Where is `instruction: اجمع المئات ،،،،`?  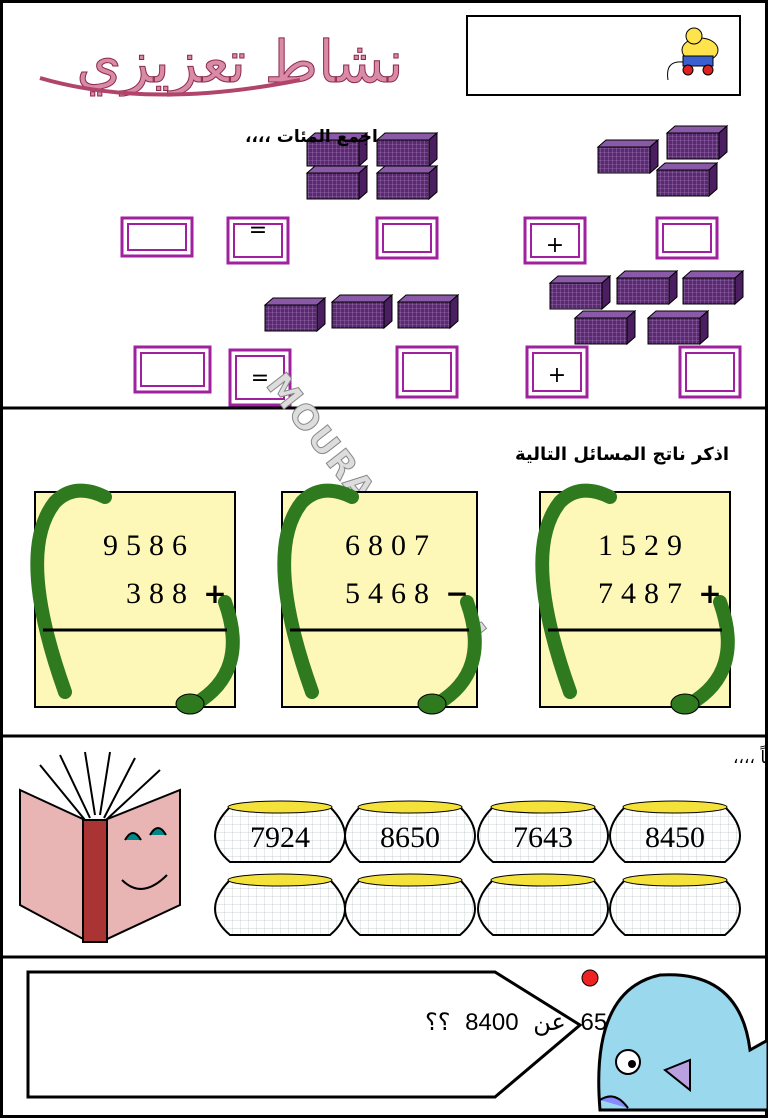 instruction: اجمع المئات ،،،، is located at coordinates (311, 137).